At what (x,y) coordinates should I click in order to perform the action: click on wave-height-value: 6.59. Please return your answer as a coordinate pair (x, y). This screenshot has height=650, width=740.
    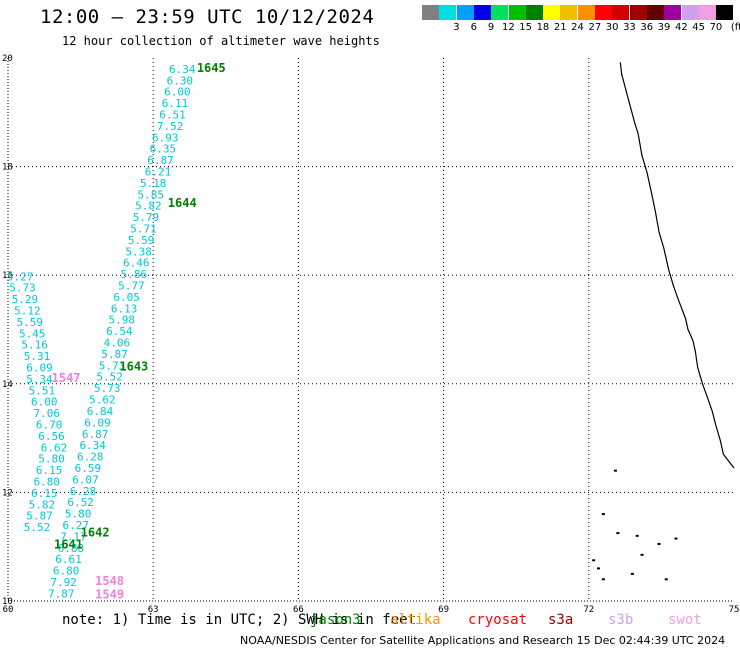
    Looking at the image, I should click on (88, 468).